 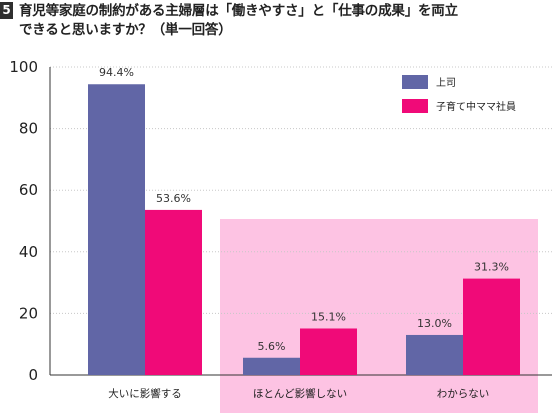 What do you see at coordinates (434, 323) in the screenshot?
I see `data-label: 13.0%` at bounding box center [434, 323].